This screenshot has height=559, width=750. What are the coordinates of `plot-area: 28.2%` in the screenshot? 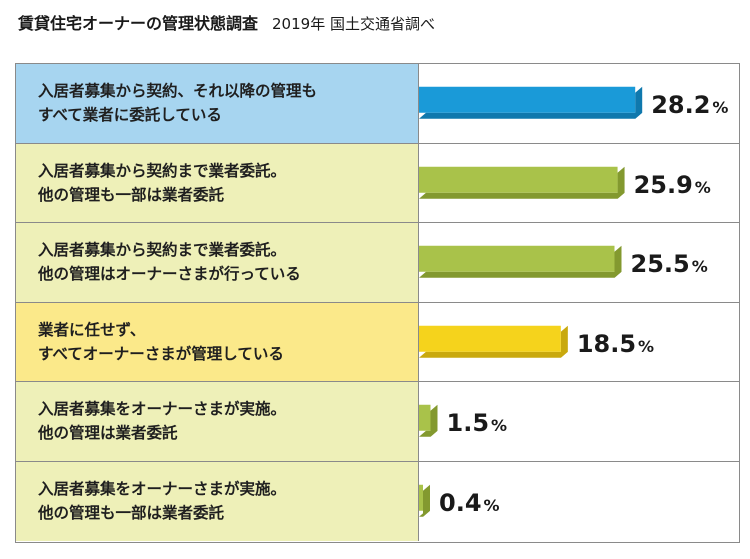 It's located at (579, 103).